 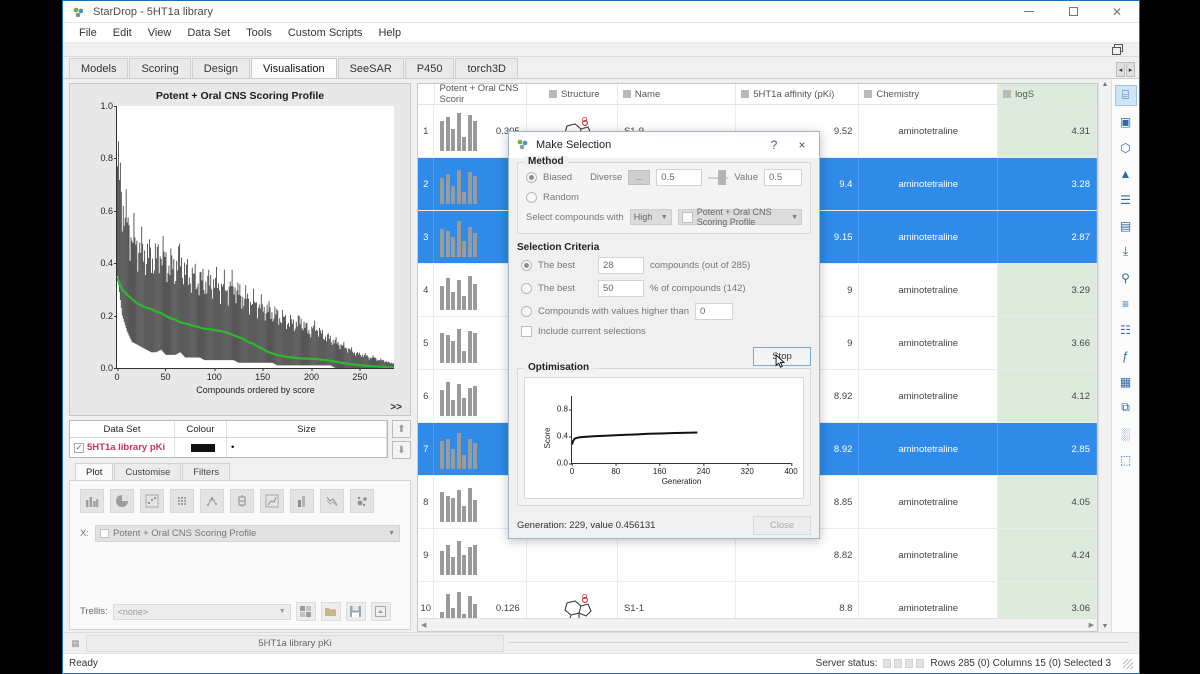 I want to click on open-folder-icon, so click(x=330, y=611).